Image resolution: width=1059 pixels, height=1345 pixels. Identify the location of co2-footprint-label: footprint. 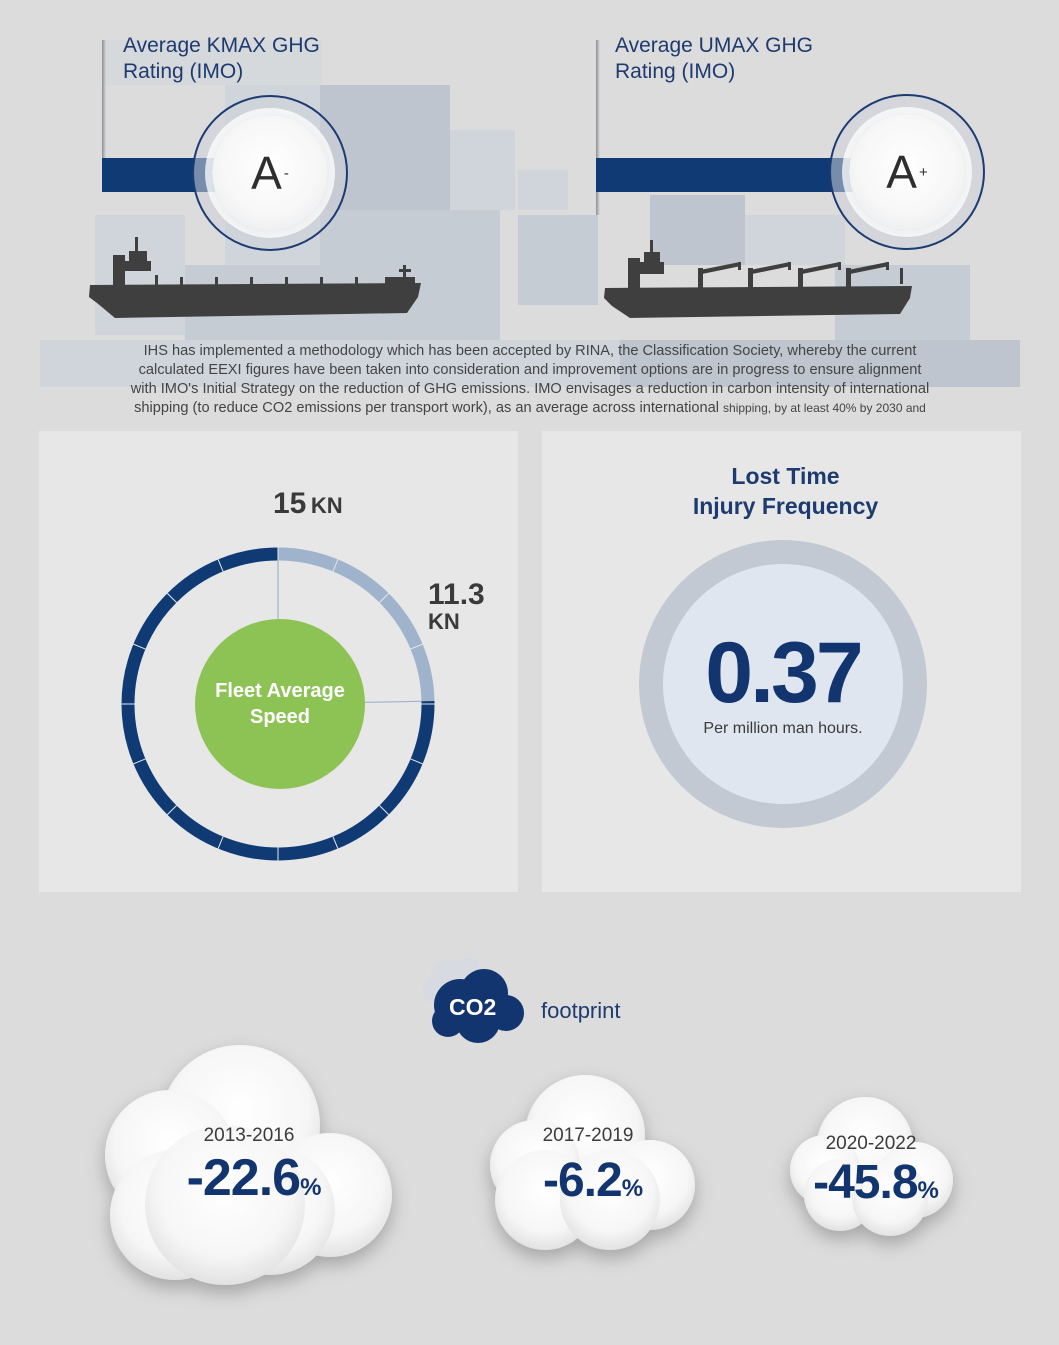
(581, 1010).